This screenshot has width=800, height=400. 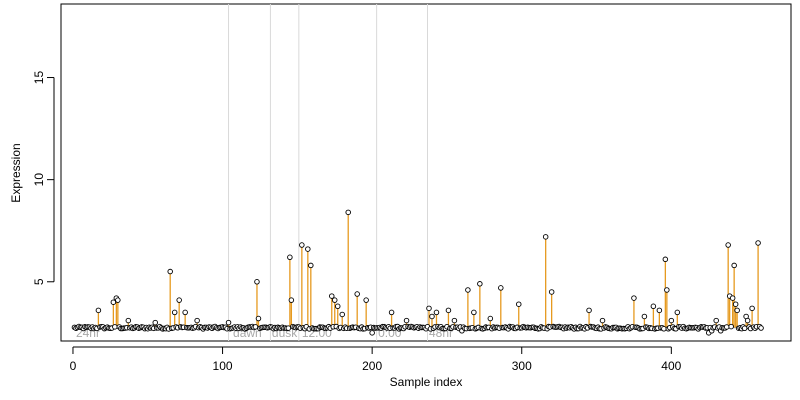 What do you see at coordinates (522, 366) in the screenshot?
I see `x-tick-label: 300` at bounding box center [522, 366].